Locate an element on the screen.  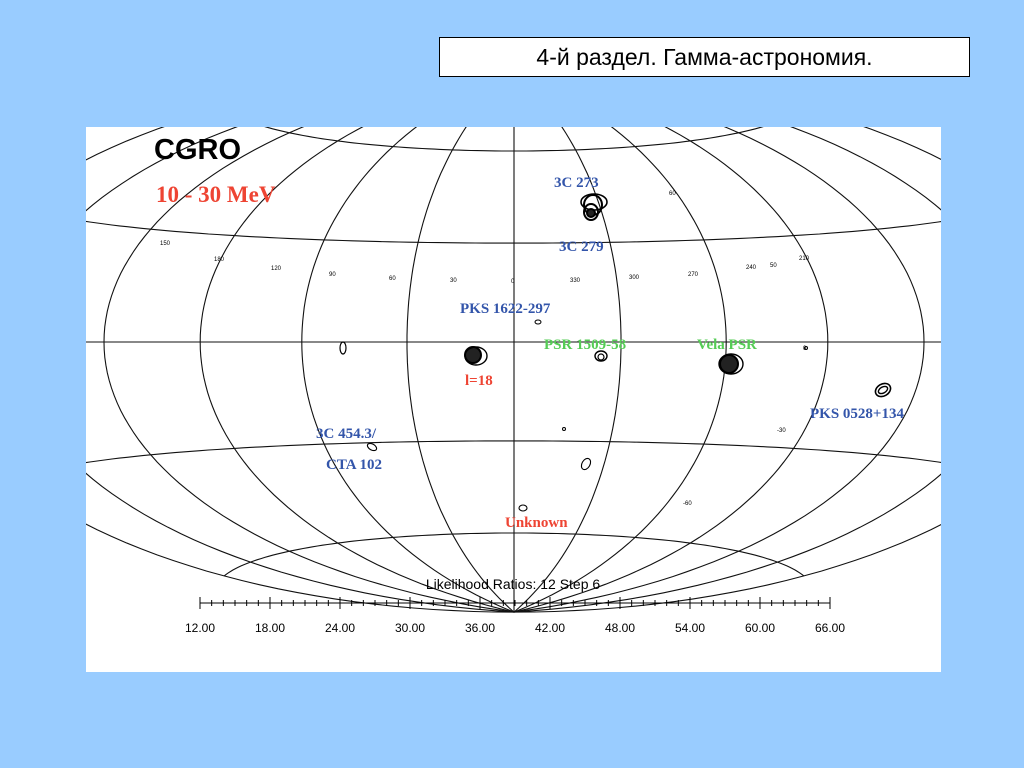
grid-label: 150 is located at coordinates (165, 244).